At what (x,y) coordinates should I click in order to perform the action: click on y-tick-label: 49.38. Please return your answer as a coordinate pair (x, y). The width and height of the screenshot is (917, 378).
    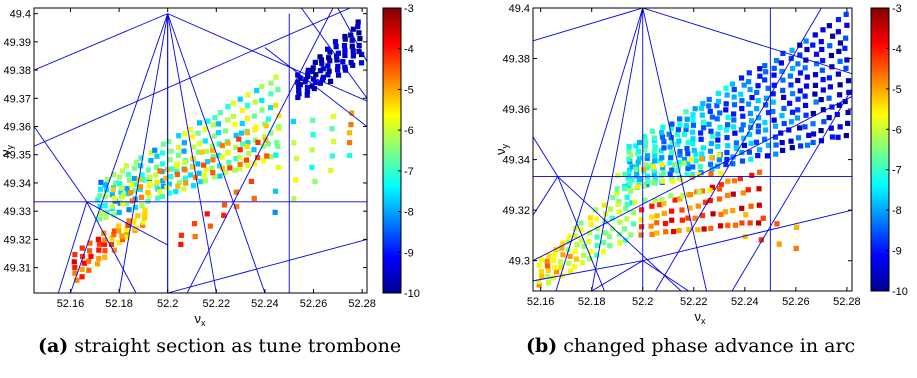
    Looking at the image, I should click on (17, 71).